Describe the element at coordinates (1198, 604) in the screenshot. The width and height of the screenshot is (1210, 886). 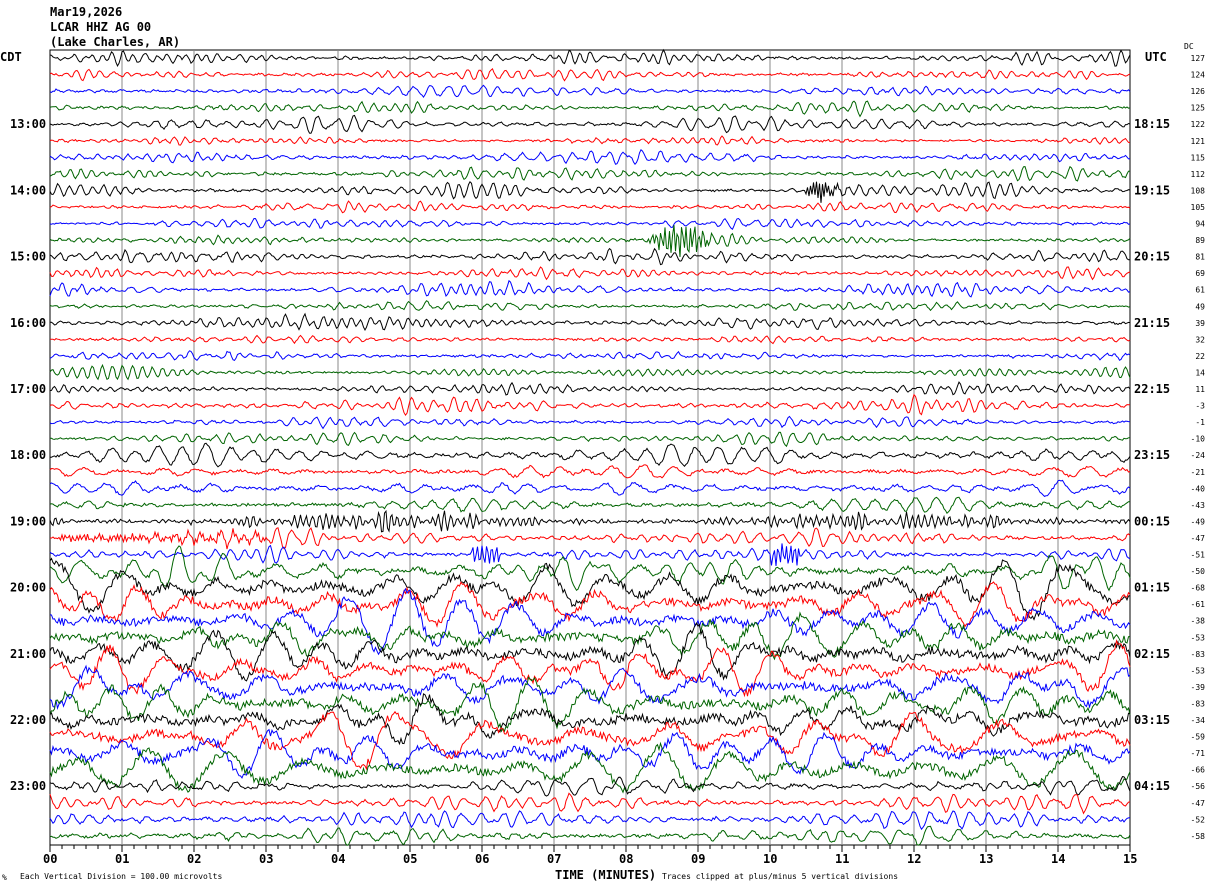
I see `dc-offset-label: -61` at that location.